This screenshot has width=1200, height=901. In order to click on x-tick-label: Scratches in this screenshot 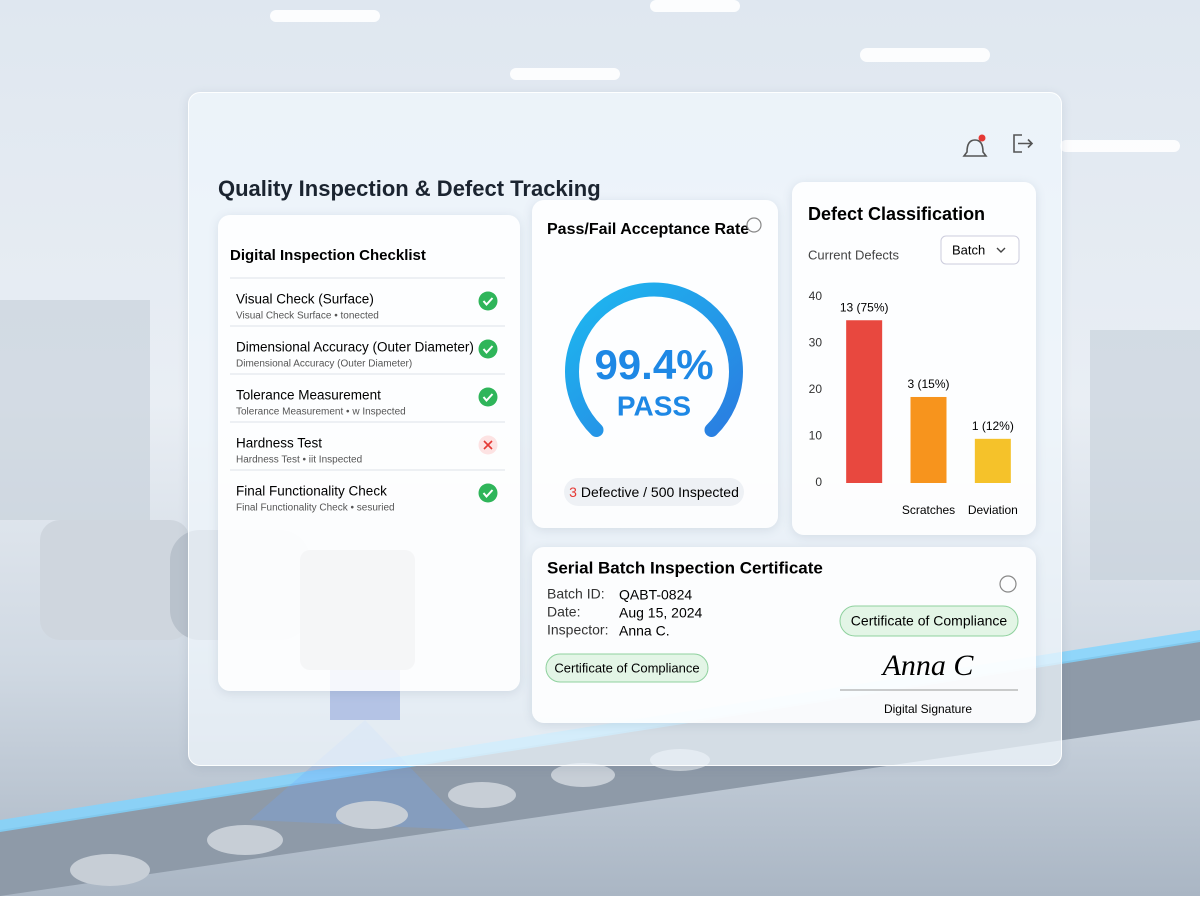, I will do `click(928, 510)`.